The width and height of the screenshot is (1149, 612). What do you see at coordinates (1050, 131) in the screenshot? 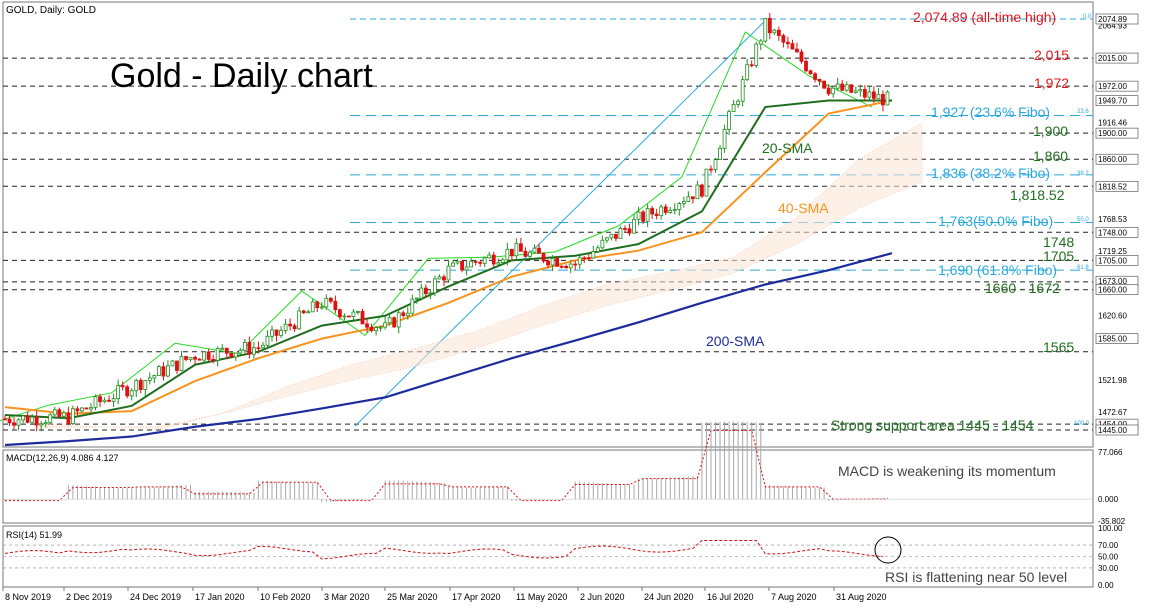
I see `label-1900: 1,900` at bounding box center [1050, 131].